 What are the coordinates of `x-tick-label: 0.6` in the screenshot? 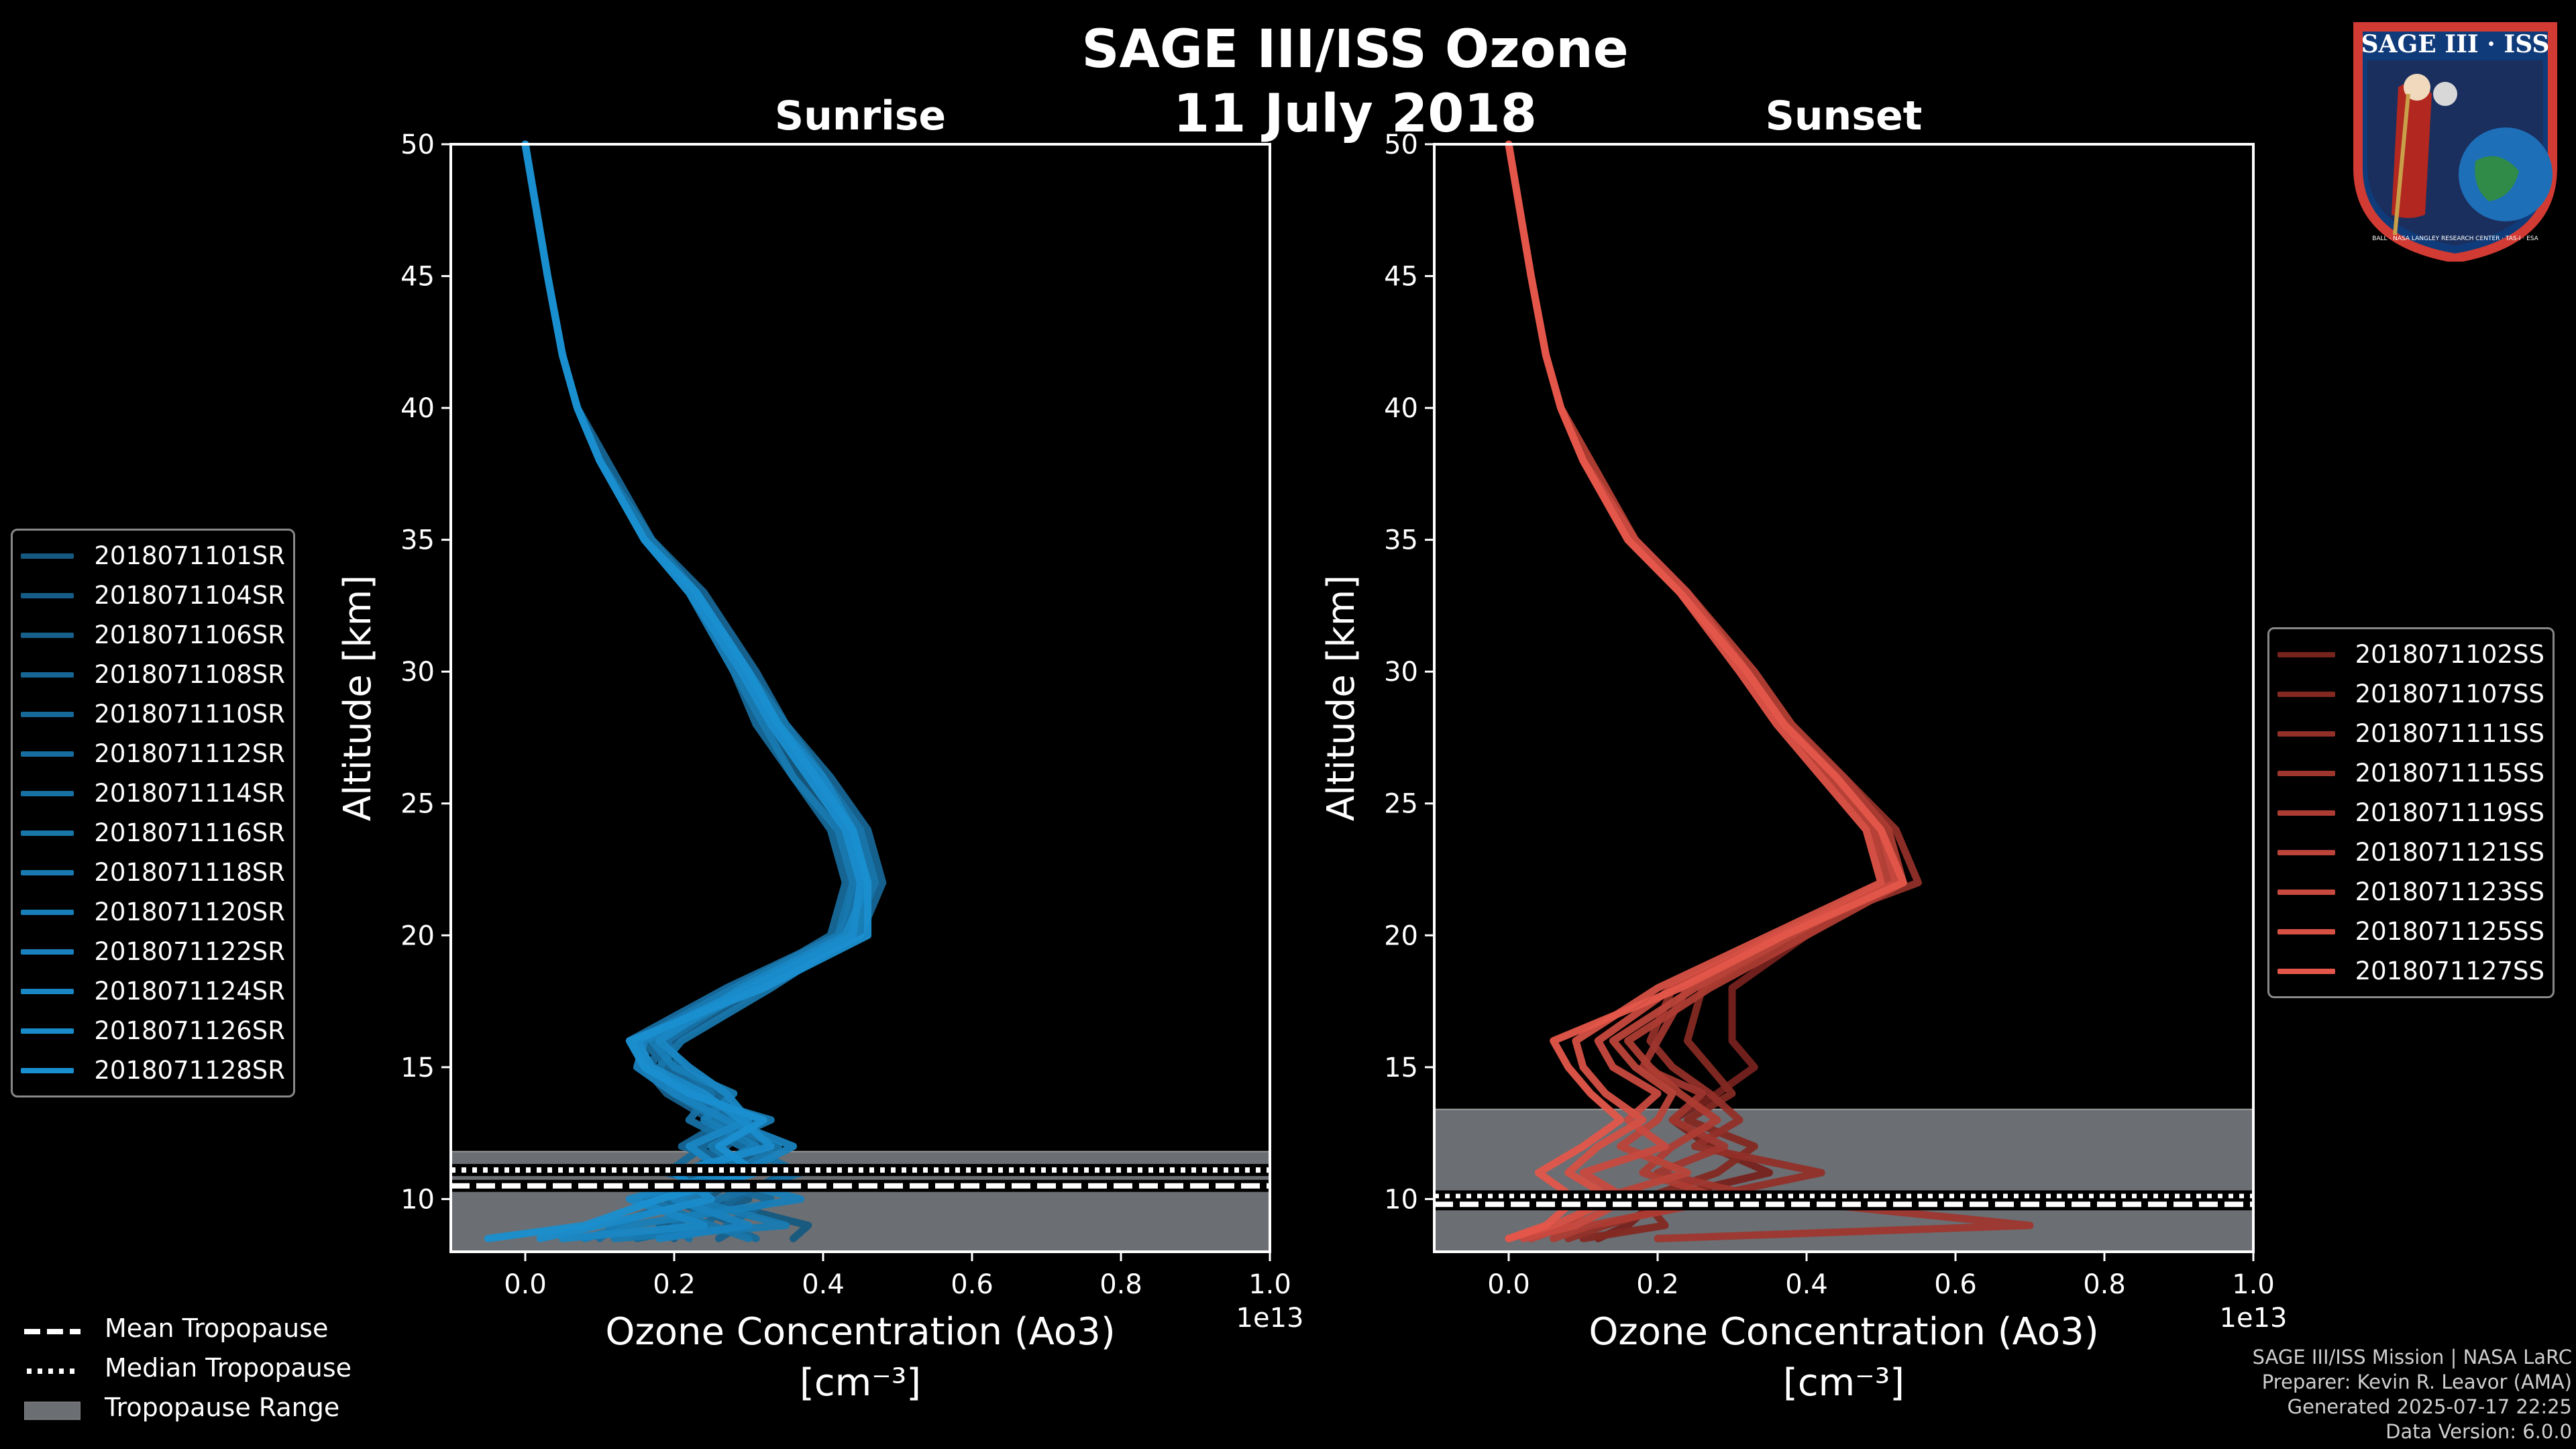 It's located at (972, 1284).